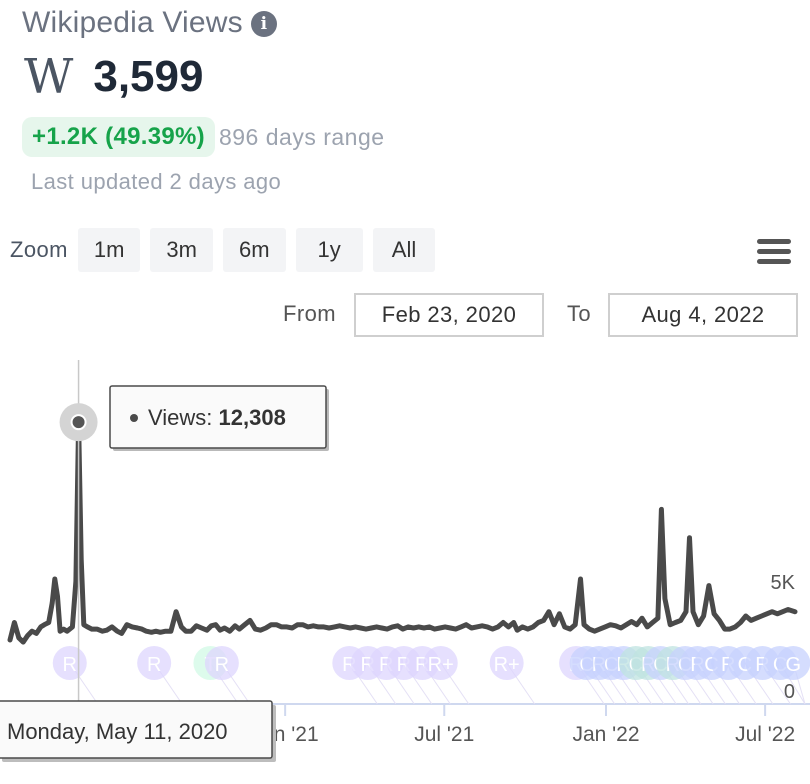 The width and height of the screenshot is (810, 784). I want to click on zoom-label: Zoom, so click(39, 249).